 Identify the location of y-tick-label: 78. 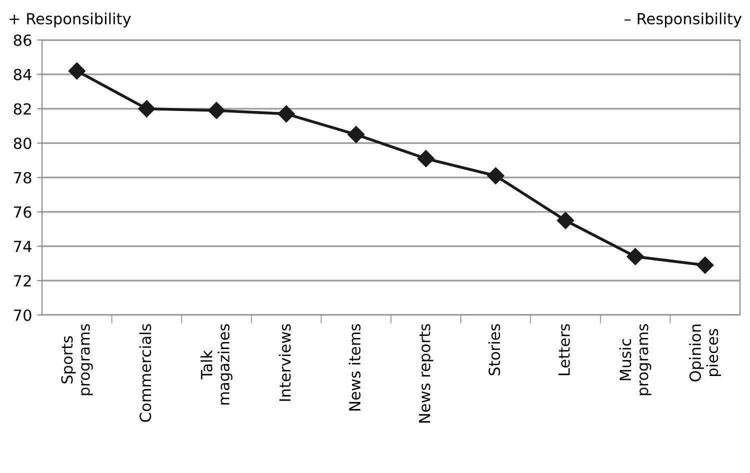
(23, 178).